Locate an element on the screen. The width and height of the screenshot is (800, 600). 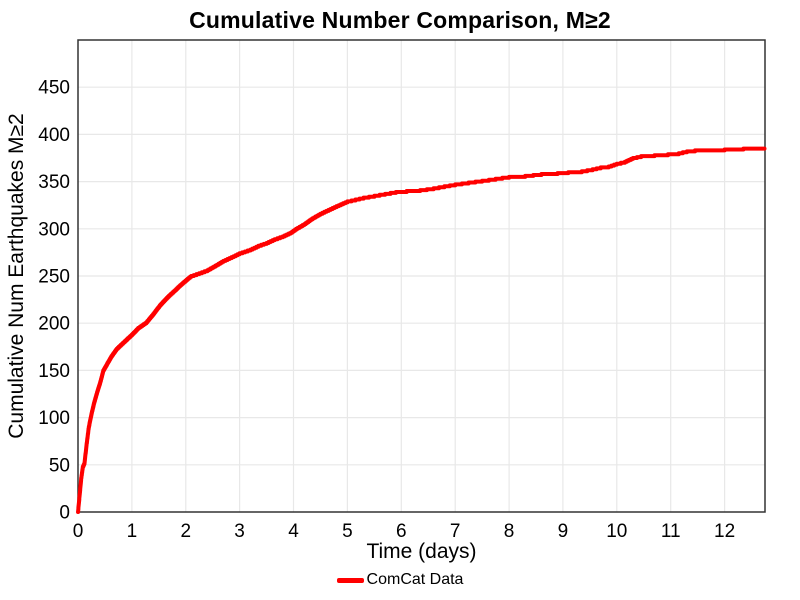
x-tick-label: 5 is located at coordinates (347, 531).